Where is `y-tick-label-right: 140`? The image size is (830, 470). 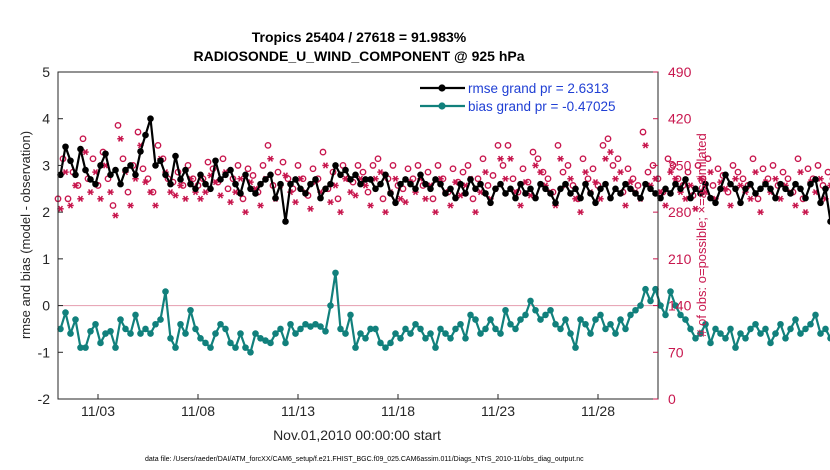 y-tick-label-right: 140 is located at coordinates (680, 306).